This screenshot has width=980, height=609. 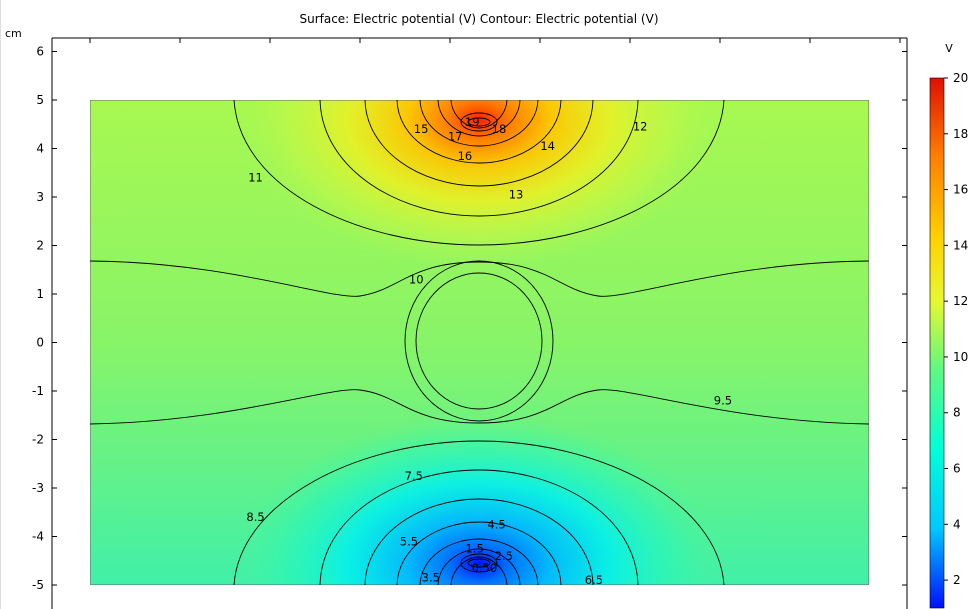 What do you see at coordinates (956, 329) in the screenshot?
I see `colorbar-ticks: 20 18 16 14 12 10 8 6 4 2` at bounding box center [956, 329].